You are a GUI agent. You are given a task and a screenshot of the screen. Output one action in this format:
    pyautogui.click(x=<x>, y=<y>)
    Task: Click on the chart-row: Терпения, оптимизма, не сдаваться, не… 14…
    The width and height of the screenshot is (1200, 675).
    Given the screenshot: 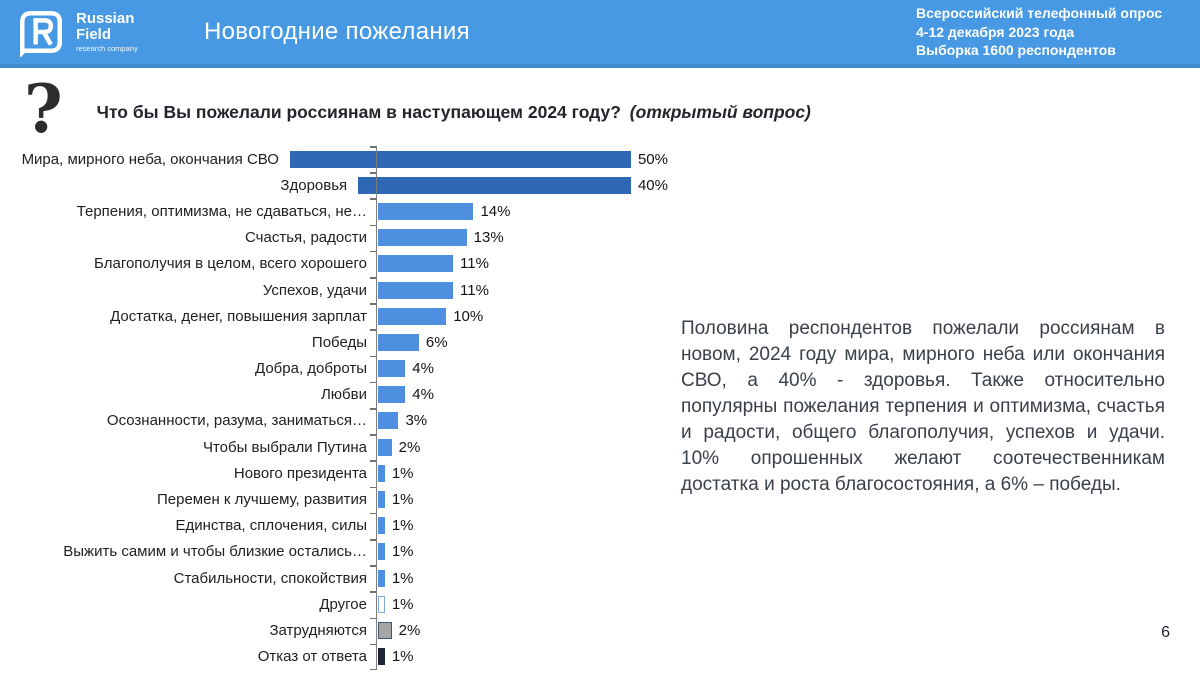 What is the action you would take?
    pyautogui.click(x=338, y=211)
    